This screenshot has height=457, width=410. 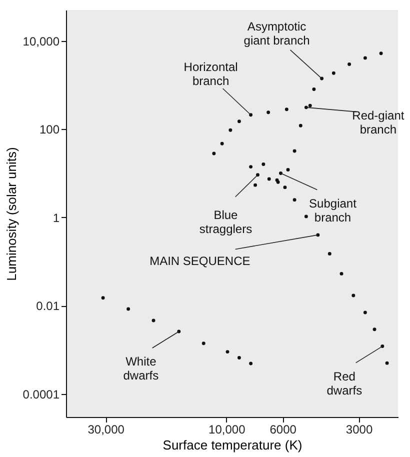 I want to click on x-axis-title: Surface temperature (K), so click(x=232, y=445).